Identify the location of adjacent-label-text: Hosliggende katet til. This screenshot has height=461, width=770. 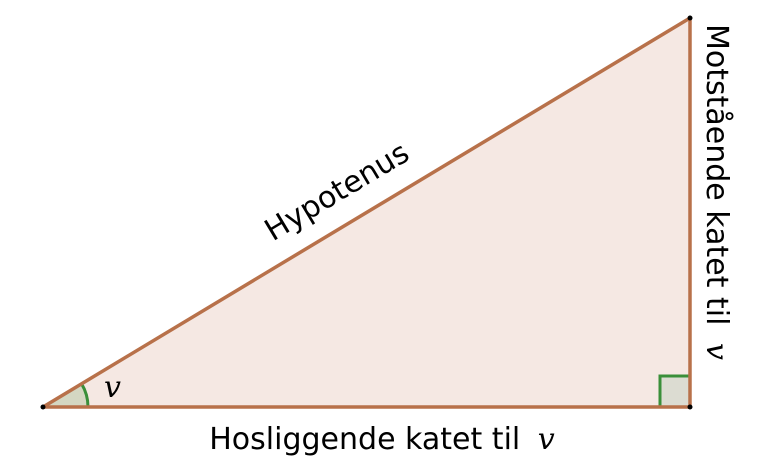
(364, 439).